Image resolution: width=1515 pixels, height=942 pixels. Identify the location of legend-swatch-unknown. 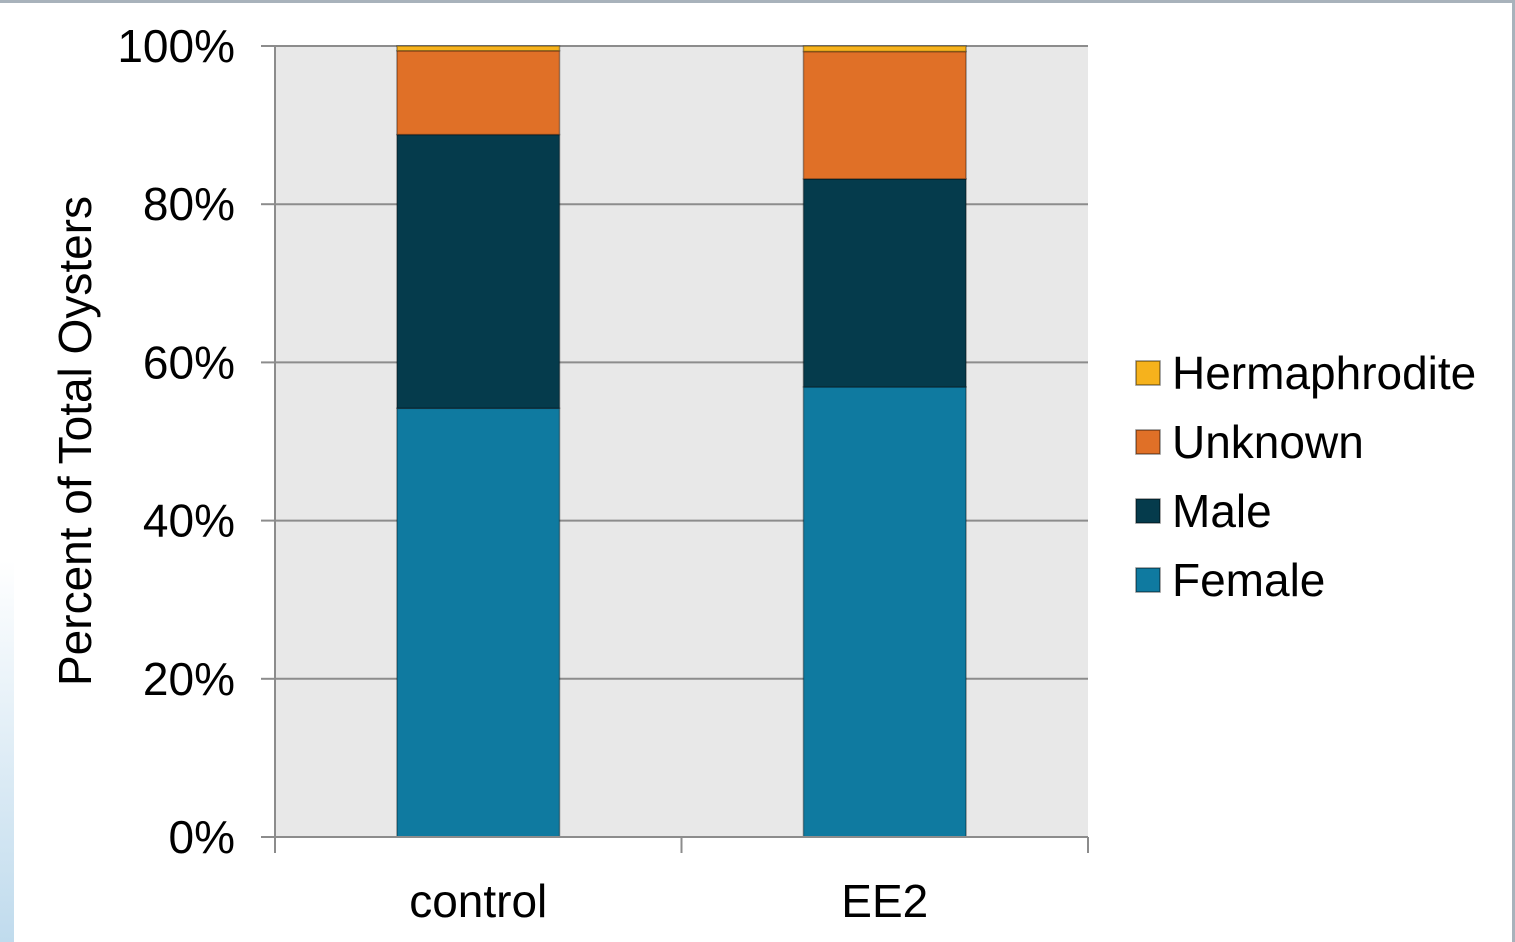
(1148, 442).